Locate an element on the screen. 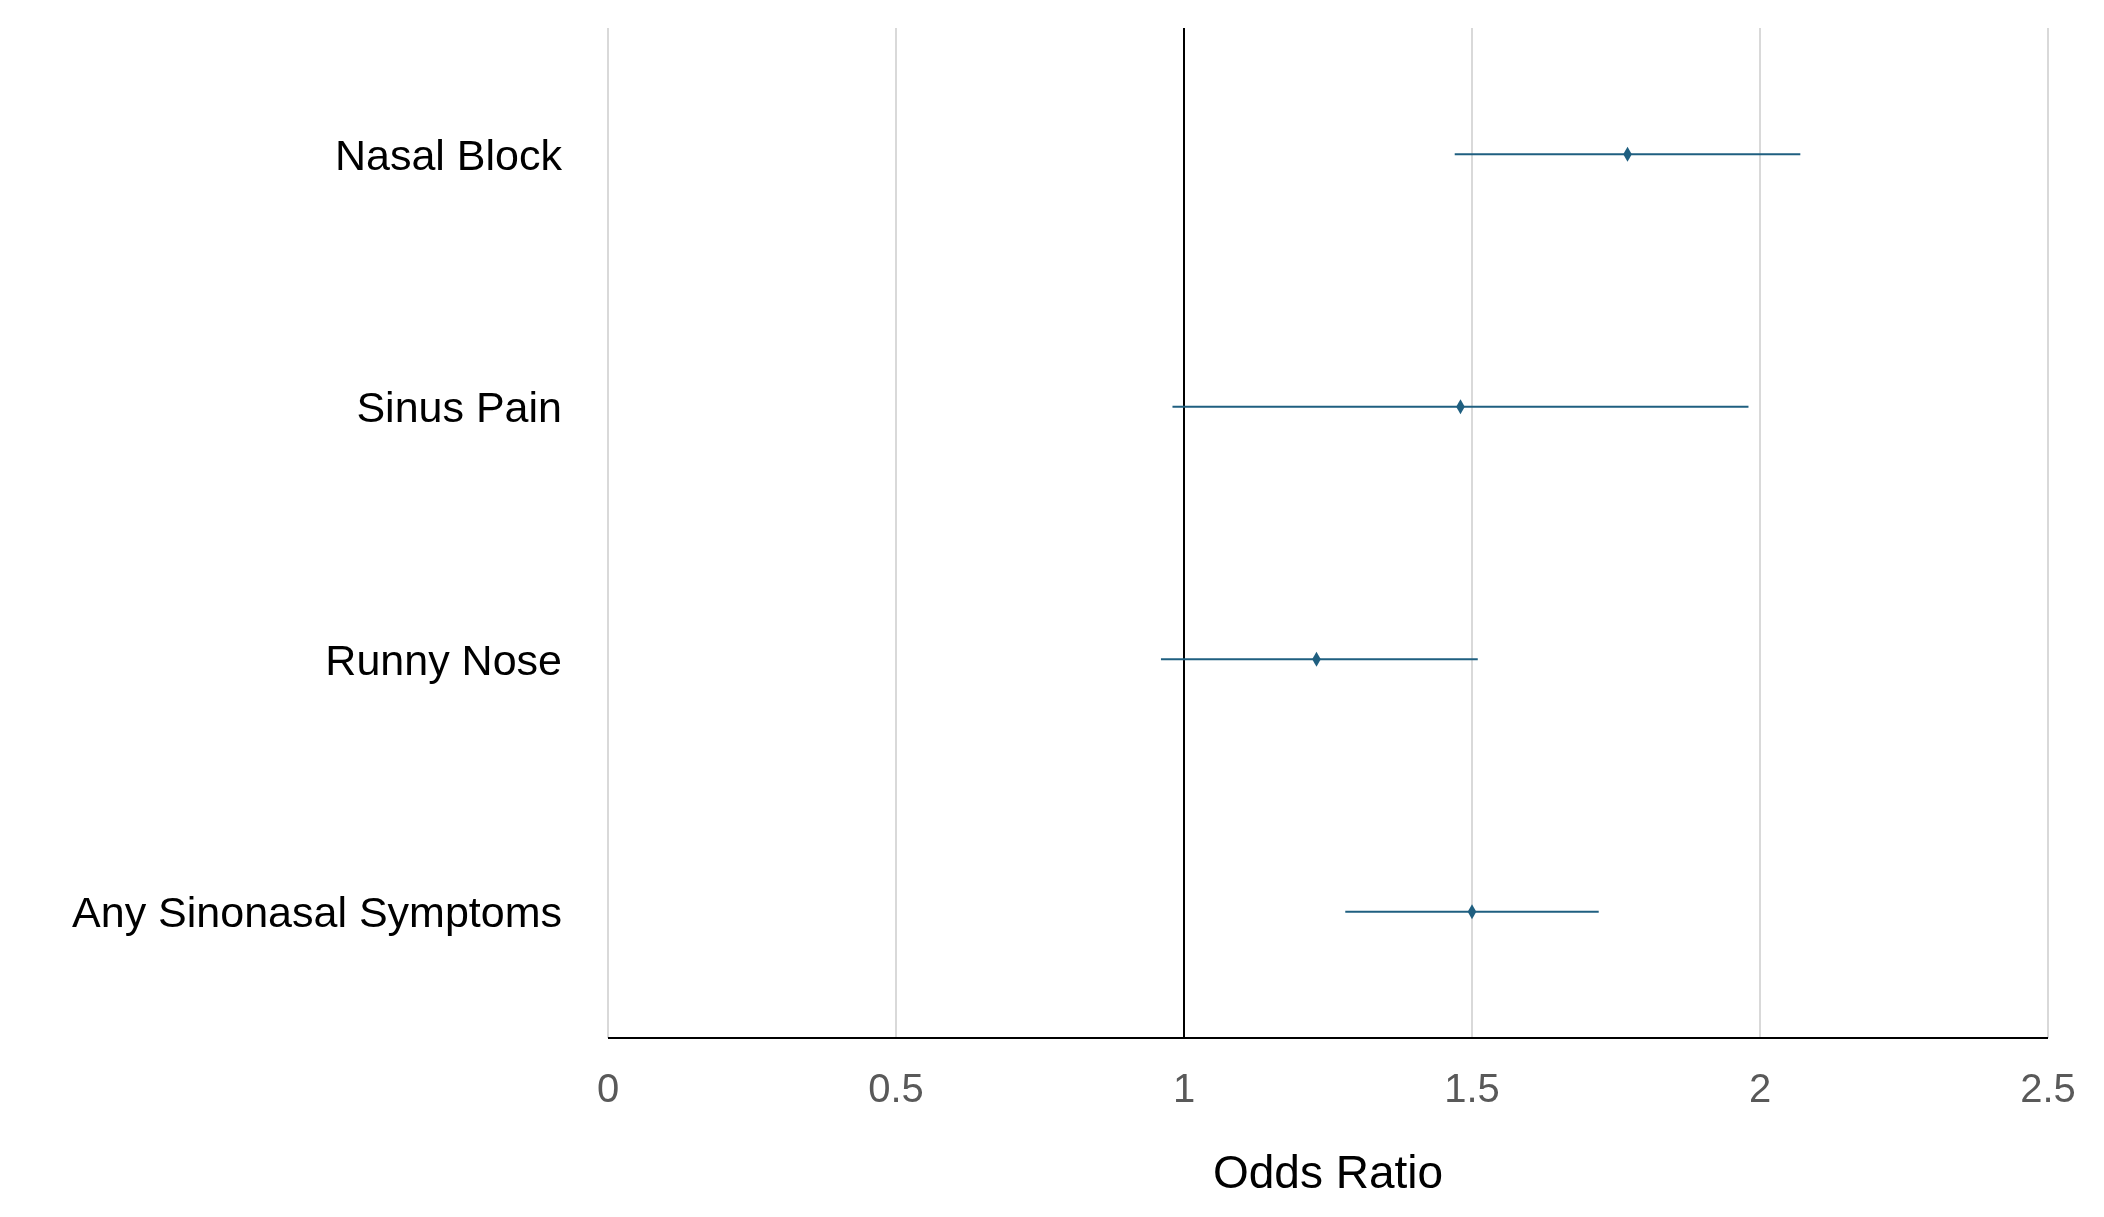  x-tick-label: 0 is located at coordinates (608, 1088).